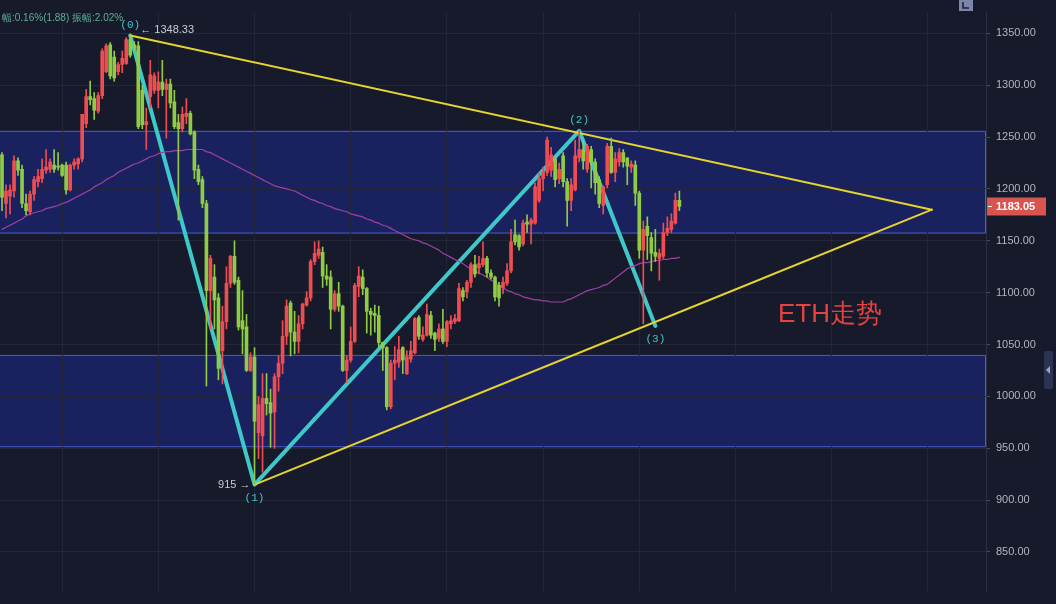 The image size is (1056, 604). What do you see at coordinates (1013, 499) in the screenshot?
I see `y-tick-label: 900.00` at bounding box center [1013, 499].